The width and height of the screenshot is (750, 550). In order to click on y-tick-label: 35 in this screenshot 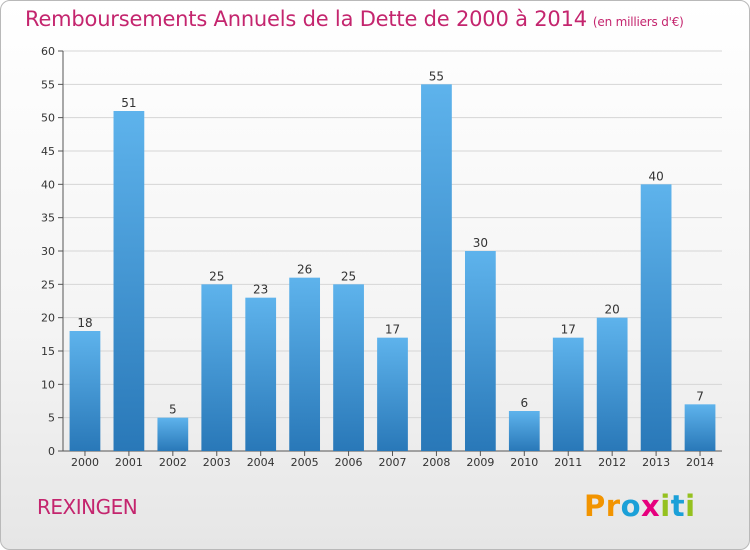, I will do `click(48, 218)`.